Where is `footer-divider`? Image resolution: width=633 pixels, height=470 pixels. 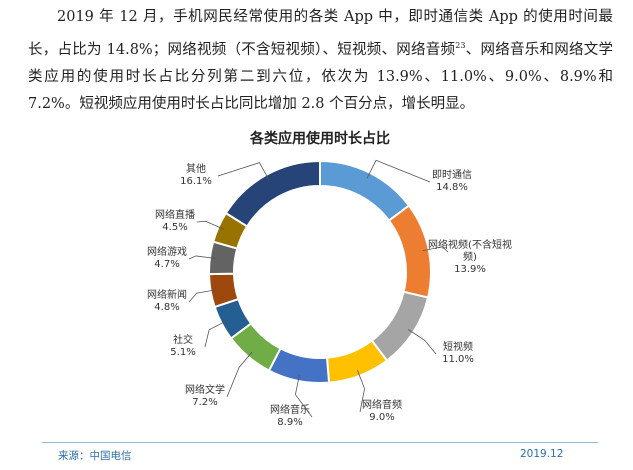 footer-divider is located at coordinates (320, 442).